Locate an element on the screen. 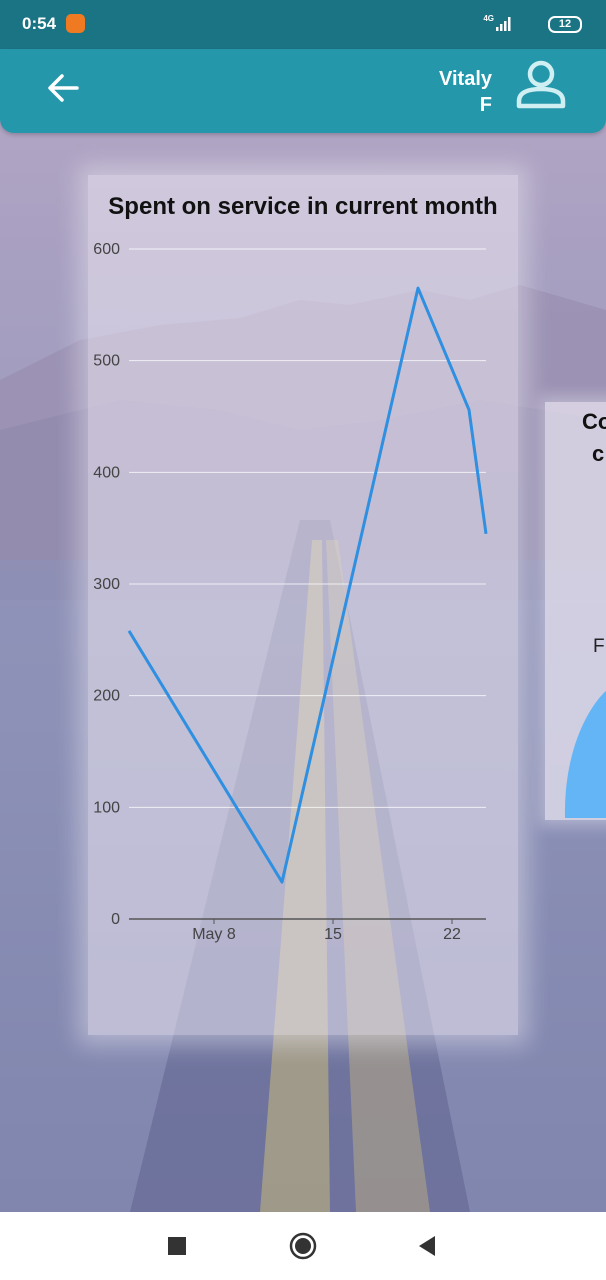 The image size is (606, 1280). y-tick-label: 300 is located at coordinates (106, 584).